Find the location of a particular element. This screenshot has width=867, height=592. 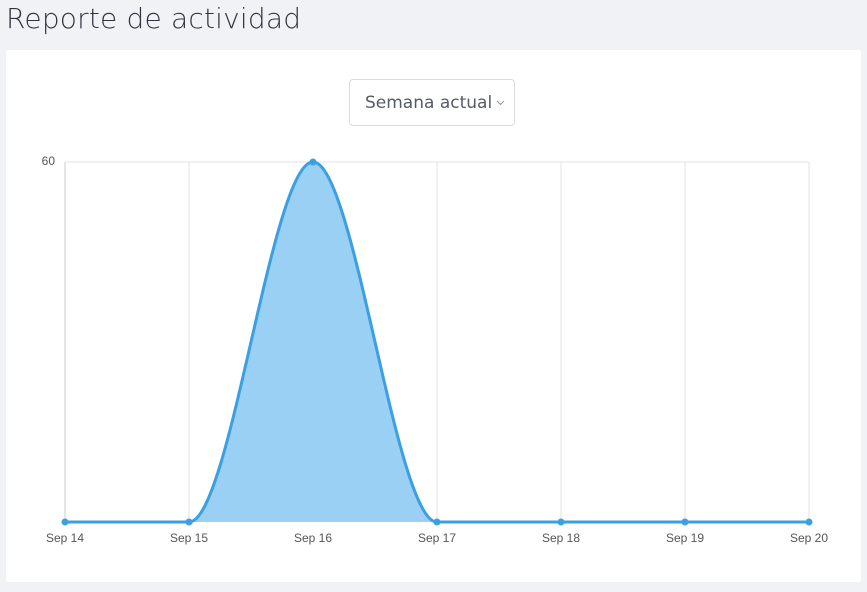

y-tick-label: 60 is located at coordinates (49, 161).